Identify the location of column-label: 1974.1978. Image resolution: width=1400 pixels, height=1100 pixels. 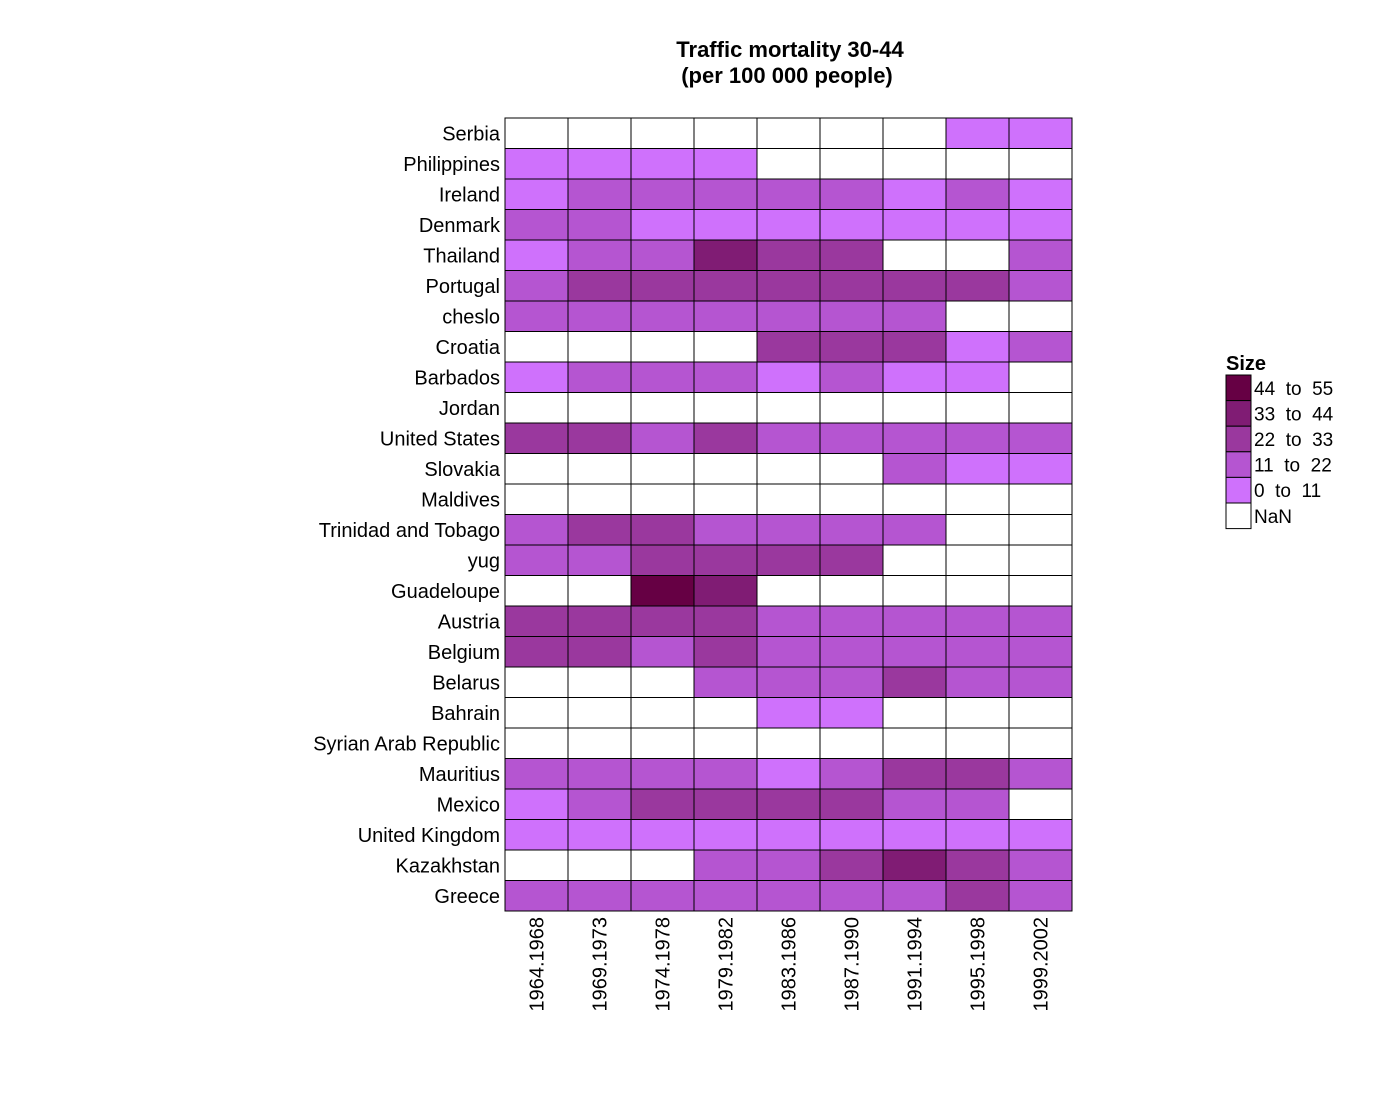
(664, 964).